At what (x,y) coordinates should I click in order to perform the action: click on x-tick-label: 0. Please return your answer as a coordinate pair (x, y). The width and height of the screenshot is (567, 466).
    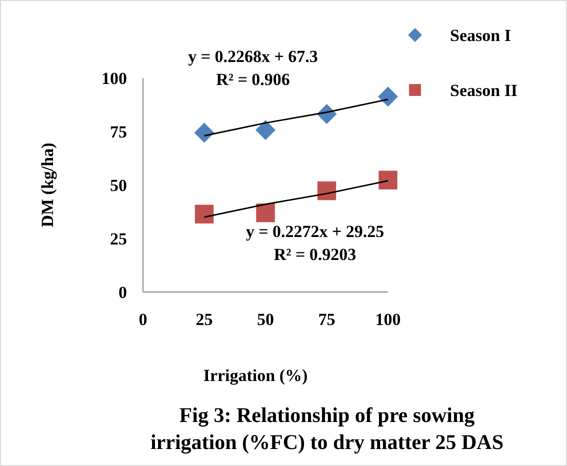
    Looking at the image, I should click on (143, 319).